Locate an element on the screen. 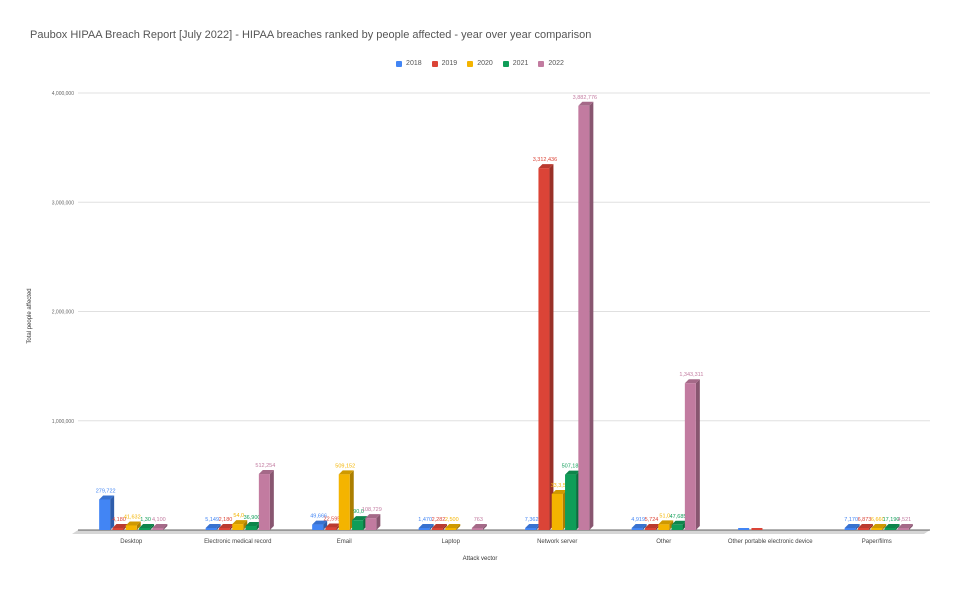  x-axis-title: Attack vector is located at coordinates (480, 559).